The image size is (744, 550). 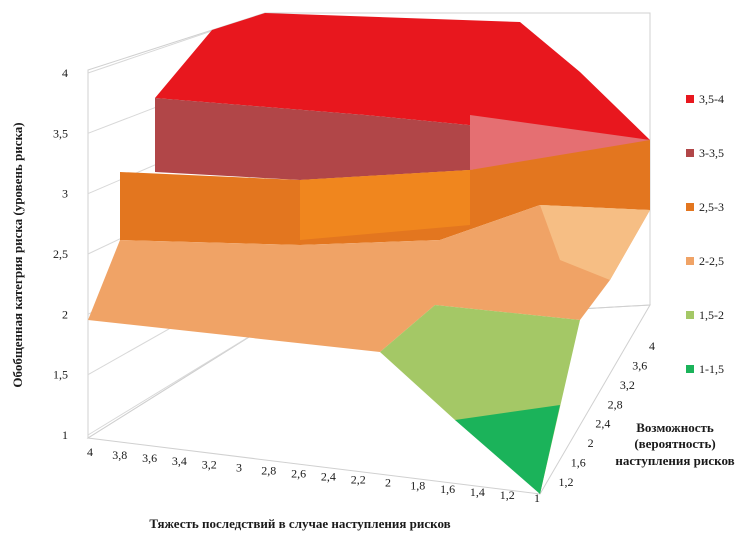 What do you see at coordinates (388, 483) in the screenshot?
I see `x-tick-label: 2` at bounding box center [388, 483].